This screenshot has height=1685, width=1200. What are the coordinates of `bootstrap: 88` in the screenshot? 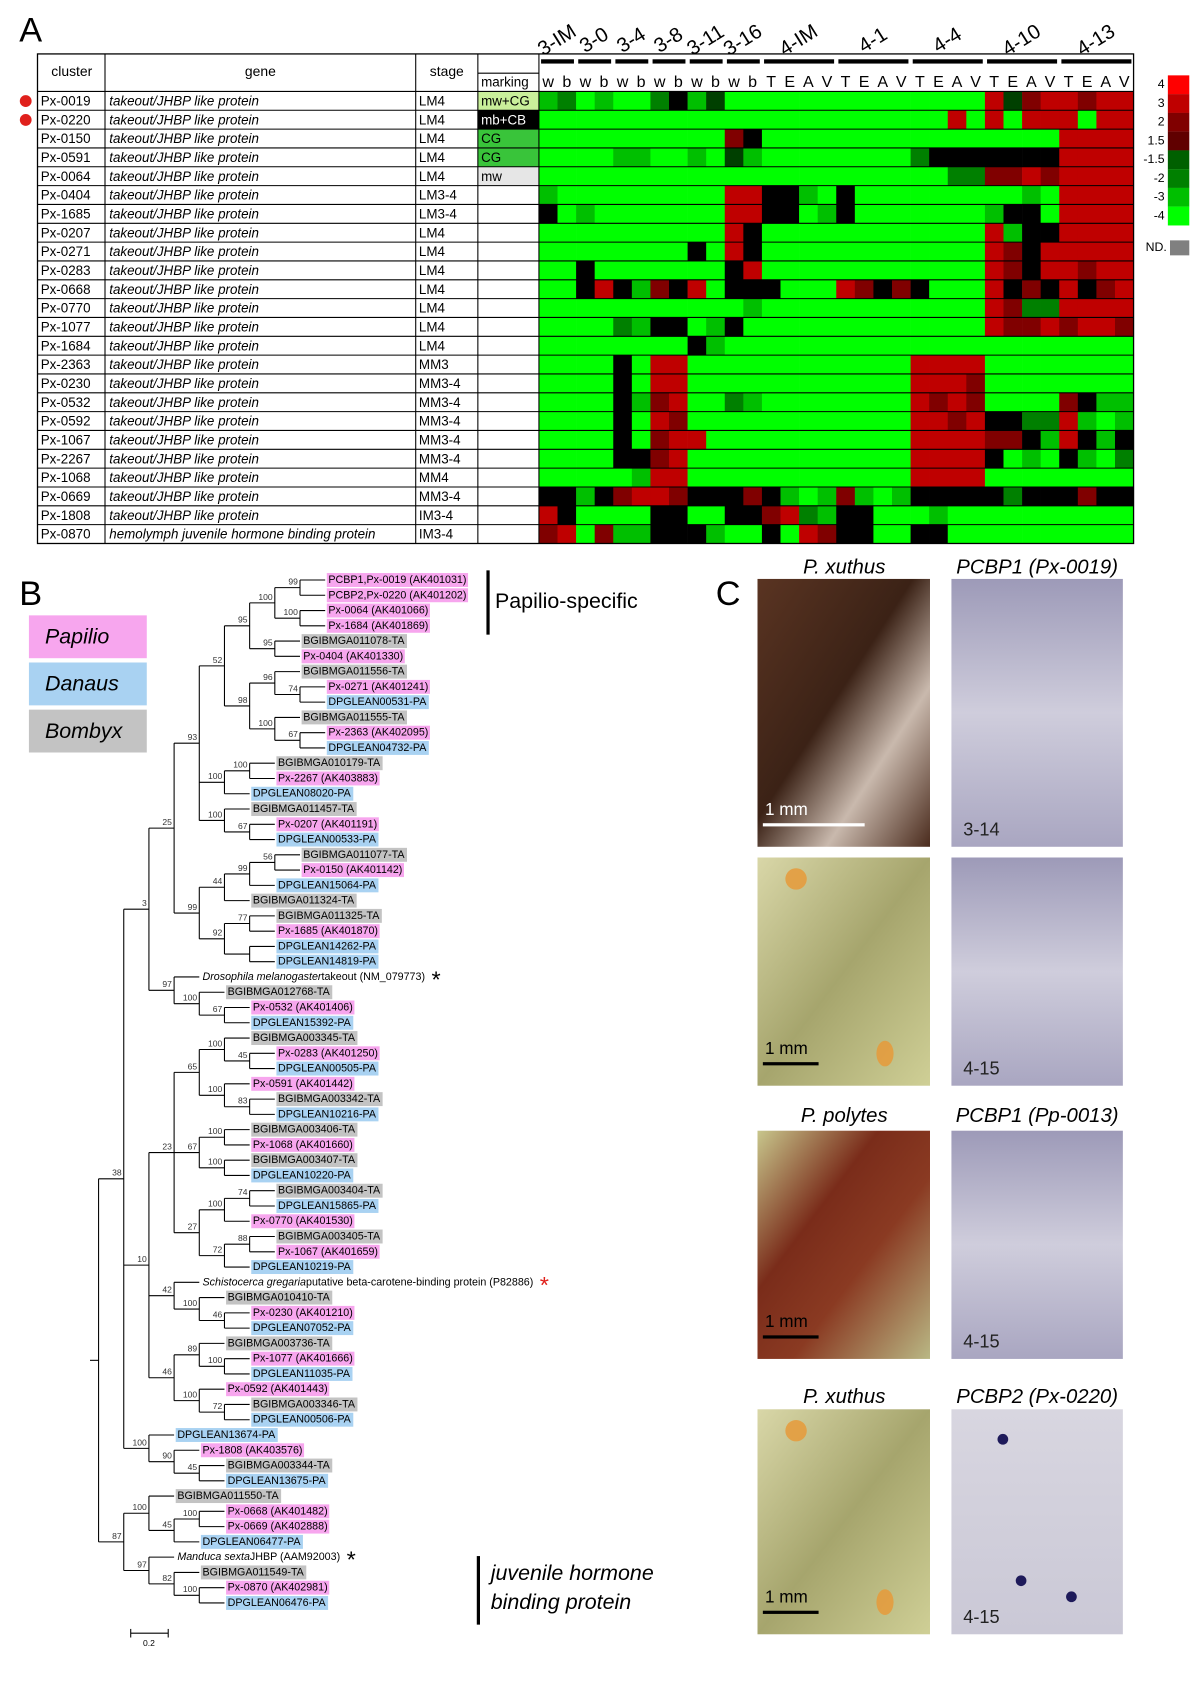 It's located at (243, 1238).